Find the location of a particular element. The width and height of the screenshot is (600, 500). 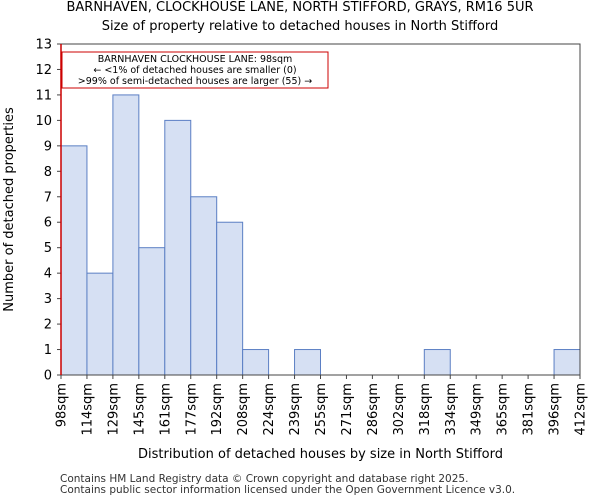

bar-239sqm is located at coordinates (307, 362).